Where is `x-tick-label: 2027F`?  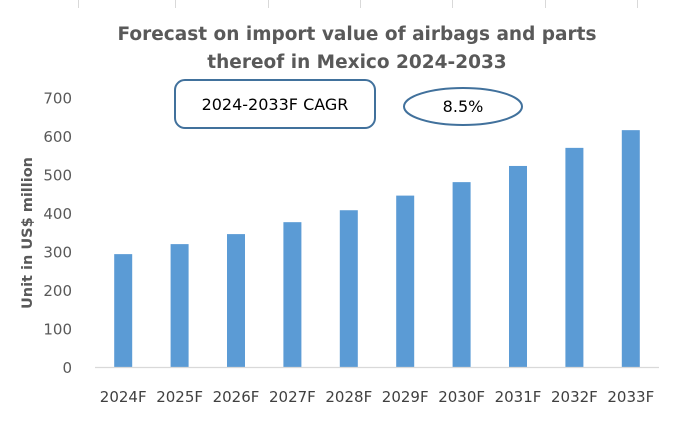
x-tick-label: 2027F is located at coordinates (292, 397).